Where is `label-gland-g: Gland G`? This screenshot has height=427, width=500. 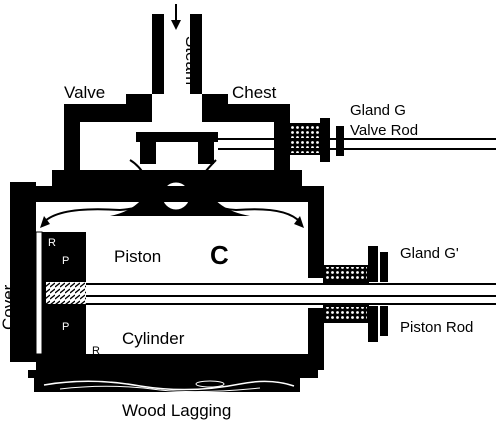
label-gland-g: Gland G is located at coordinates (378, 110).